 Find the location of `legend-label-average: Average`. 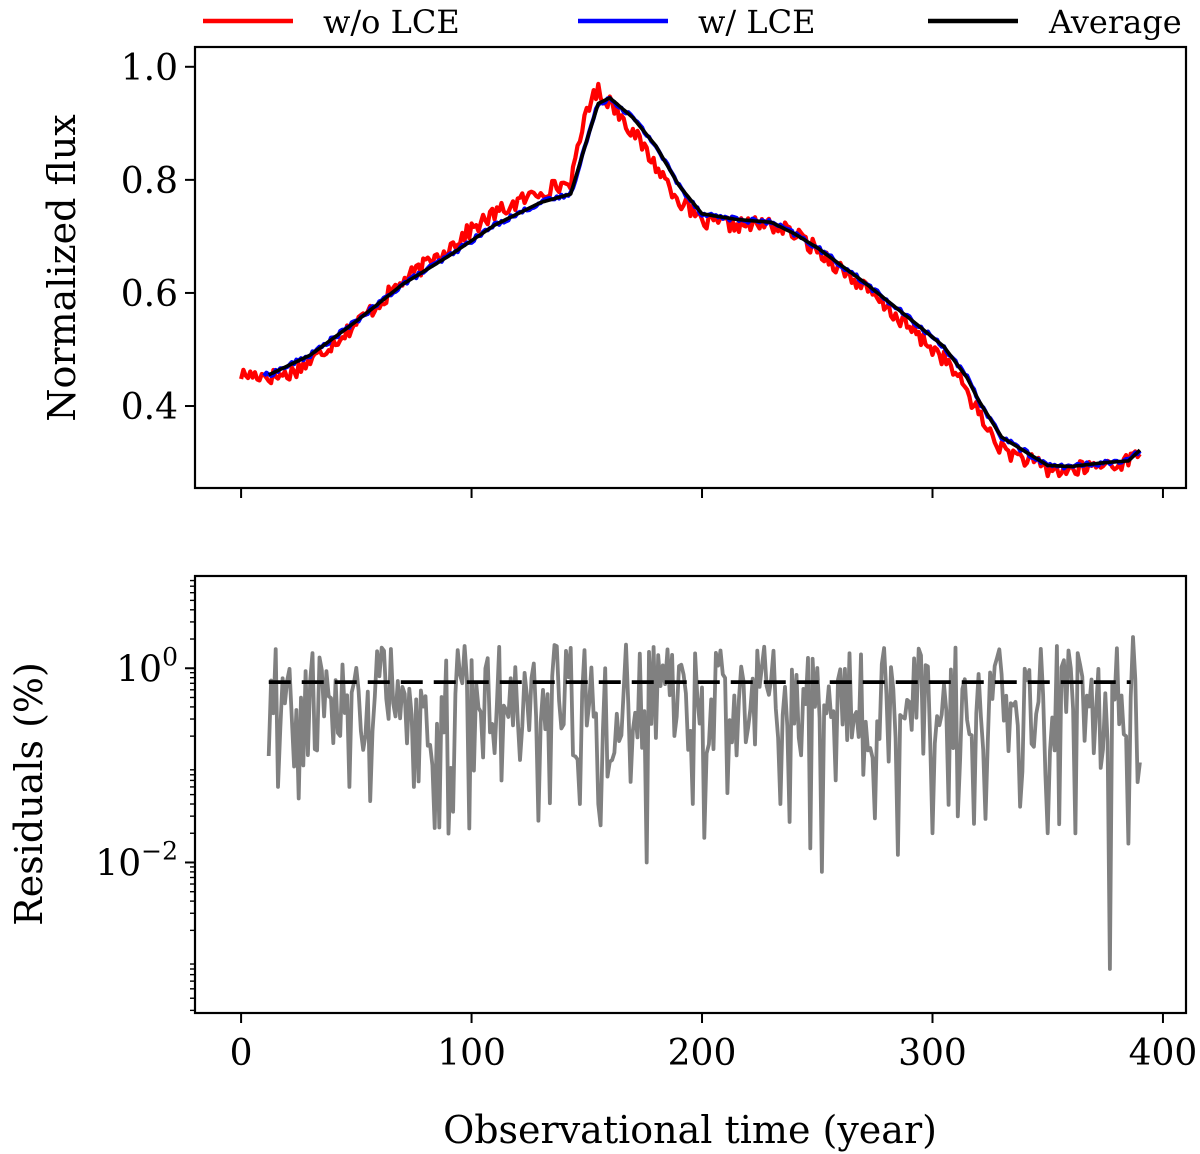

legend-label-average: Average is located at coordinates (1115, 22).